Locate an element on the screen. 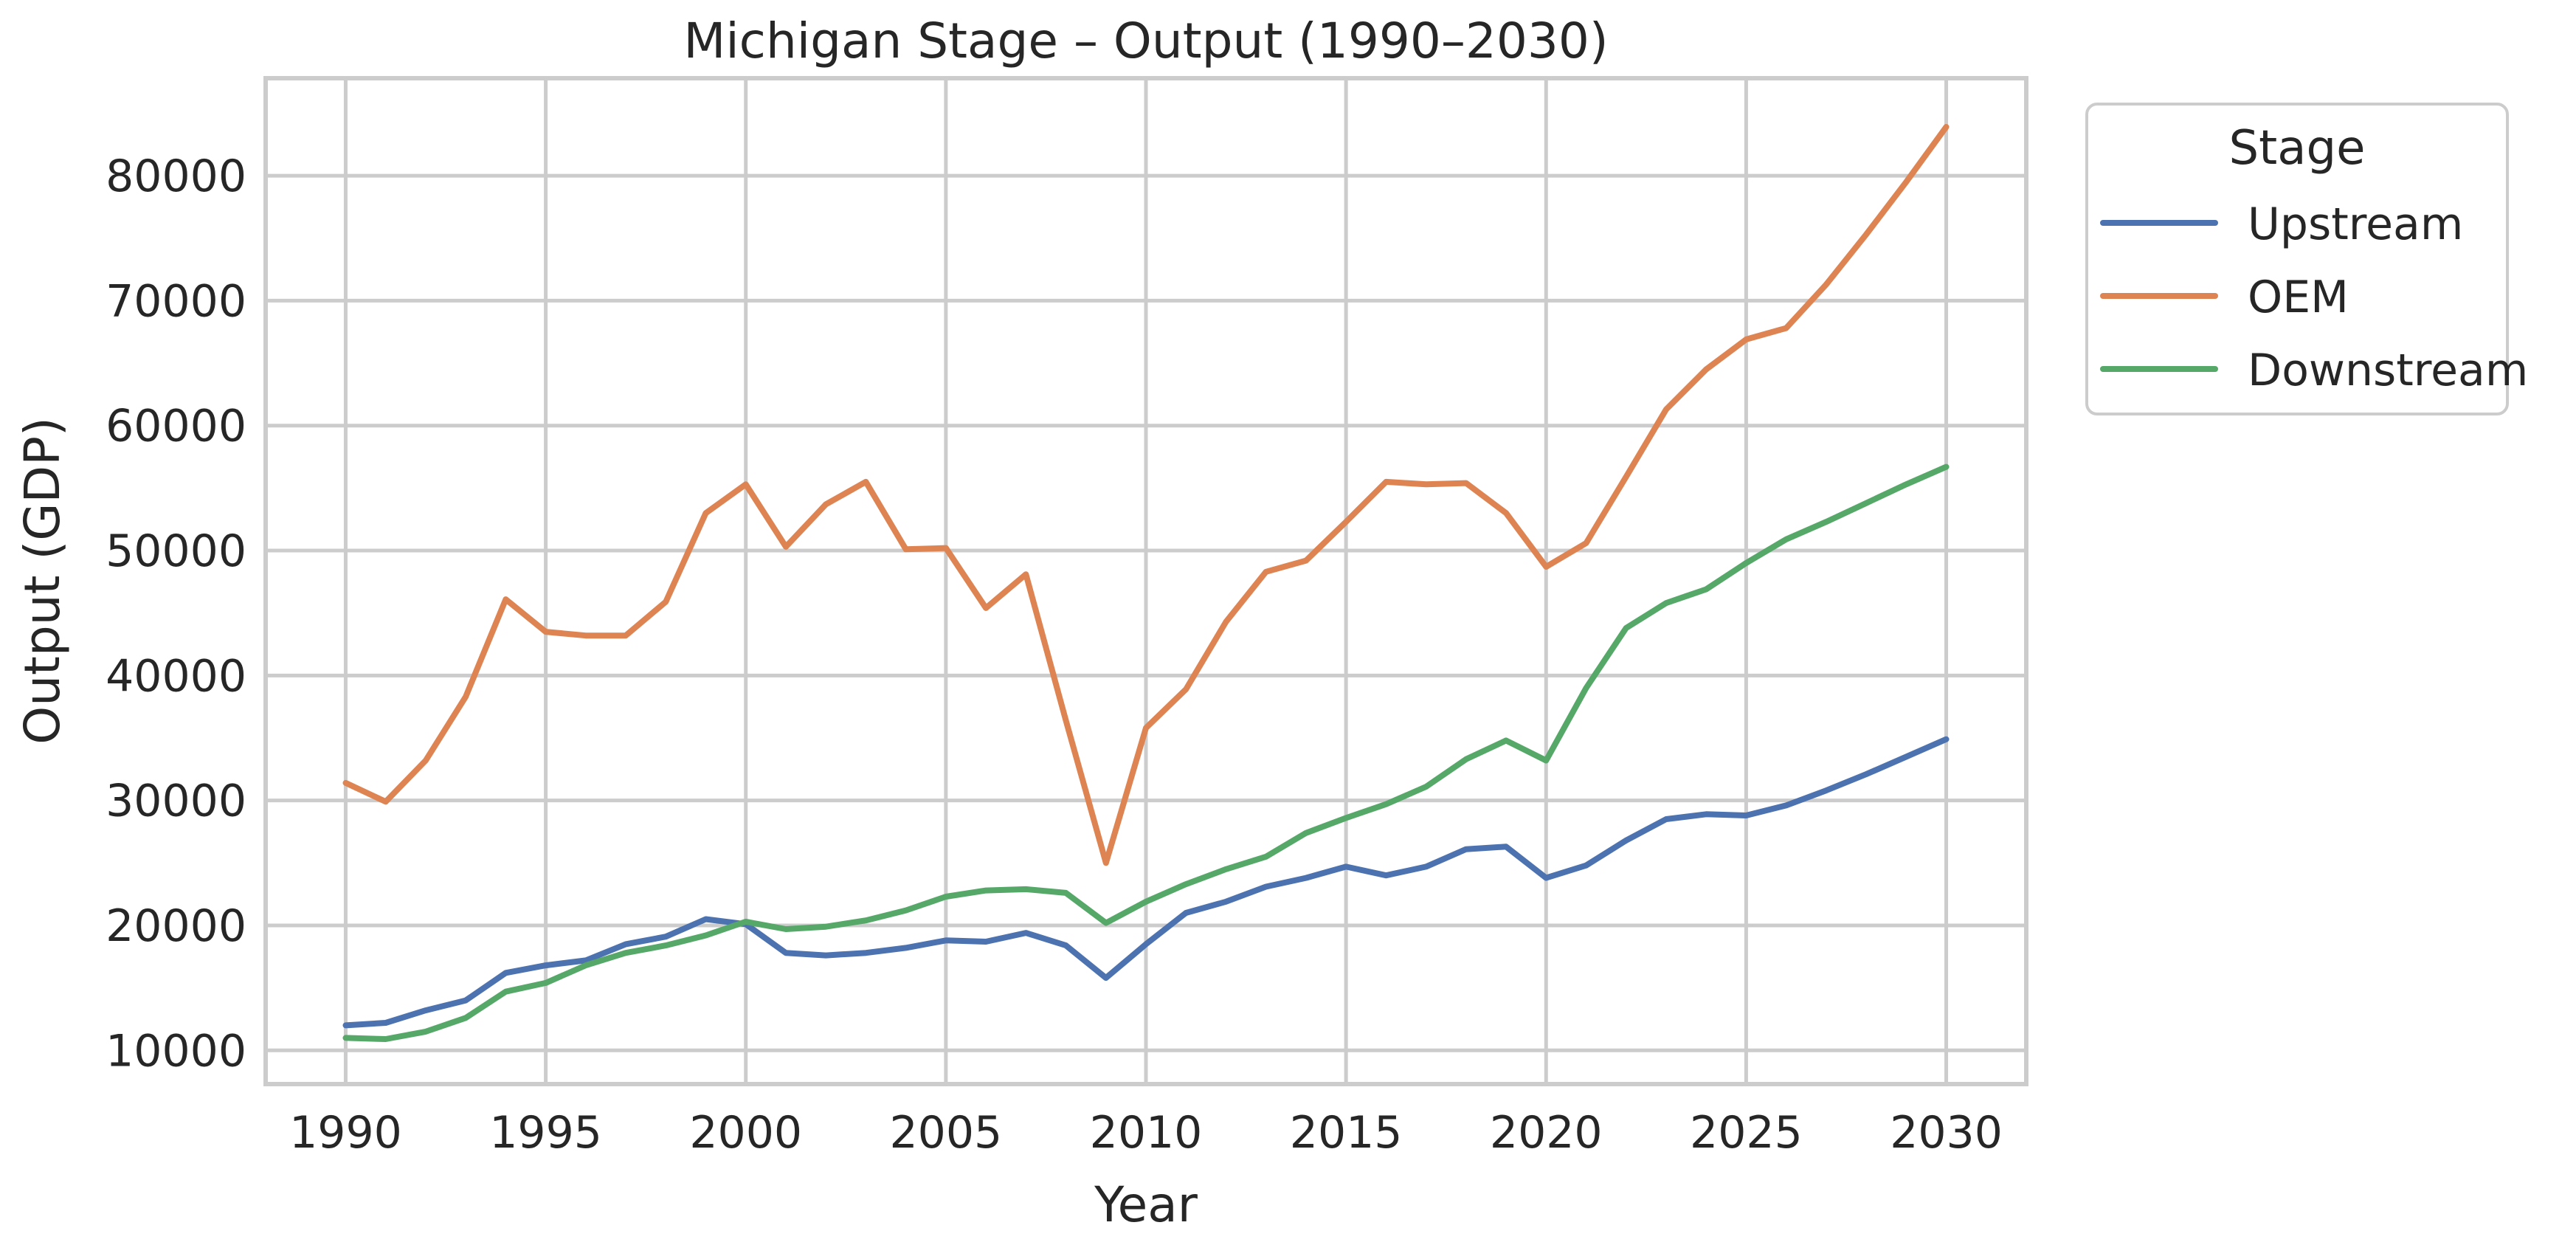  y-tick-label: 30000 is located at coordinates (176, 801).